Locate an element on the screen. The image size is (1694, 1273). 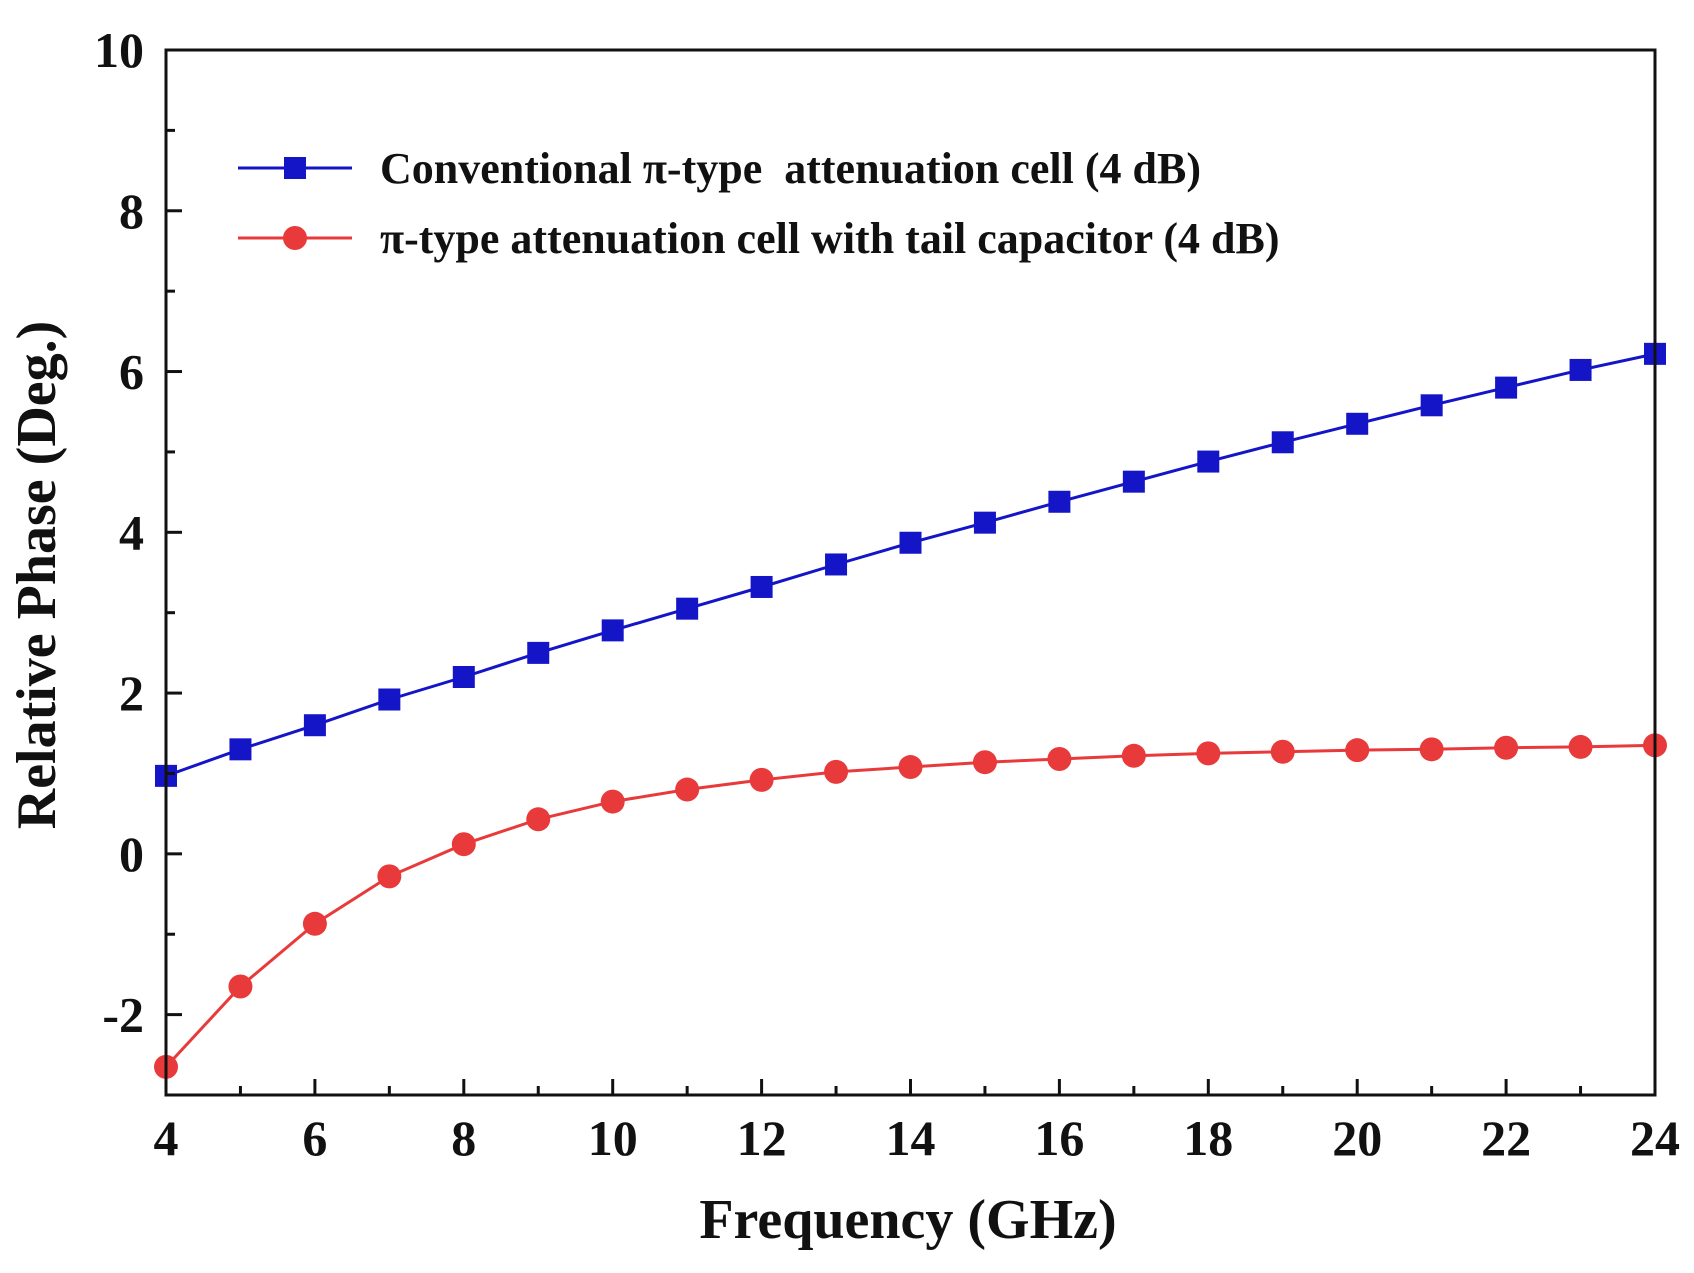
y-tick-label: 6 is located at coordinates (131, 372).